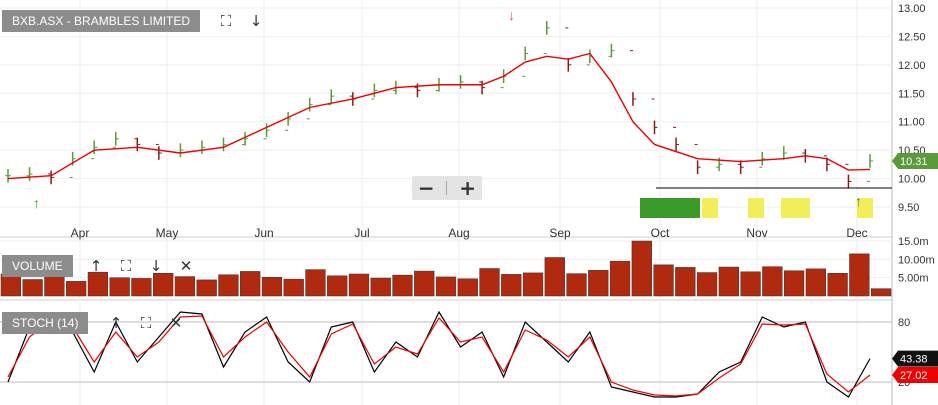 The width and height of the screenshot is (938, 405). What do you see at coordinates (911, 123) in the screenshot?
I see `y-tick-label: 11.00` at bounding box center [911, 123].